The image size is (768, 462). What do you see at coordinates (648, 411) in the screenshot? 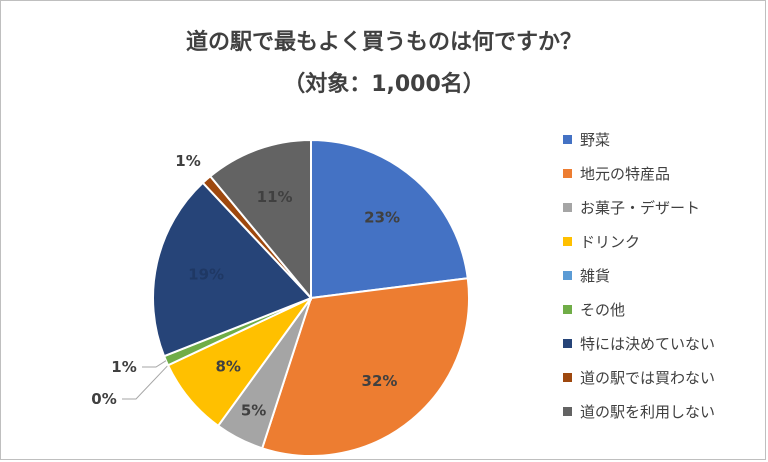
I see `legend-label-8: 道の駅を利用しない` at bounding box center [648, 411].